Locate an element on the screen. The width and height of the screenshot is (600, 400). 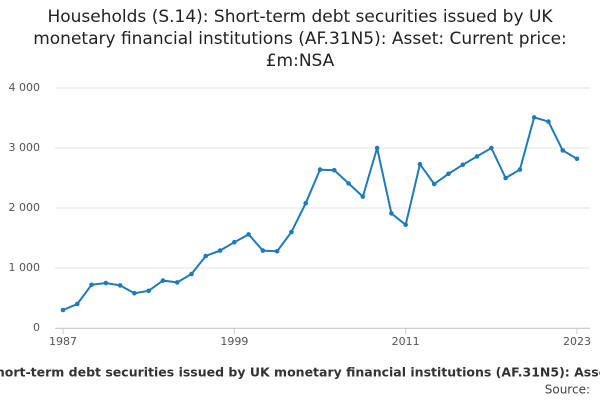
x-tick-label: 2011 is located at coordinates (406, 341).